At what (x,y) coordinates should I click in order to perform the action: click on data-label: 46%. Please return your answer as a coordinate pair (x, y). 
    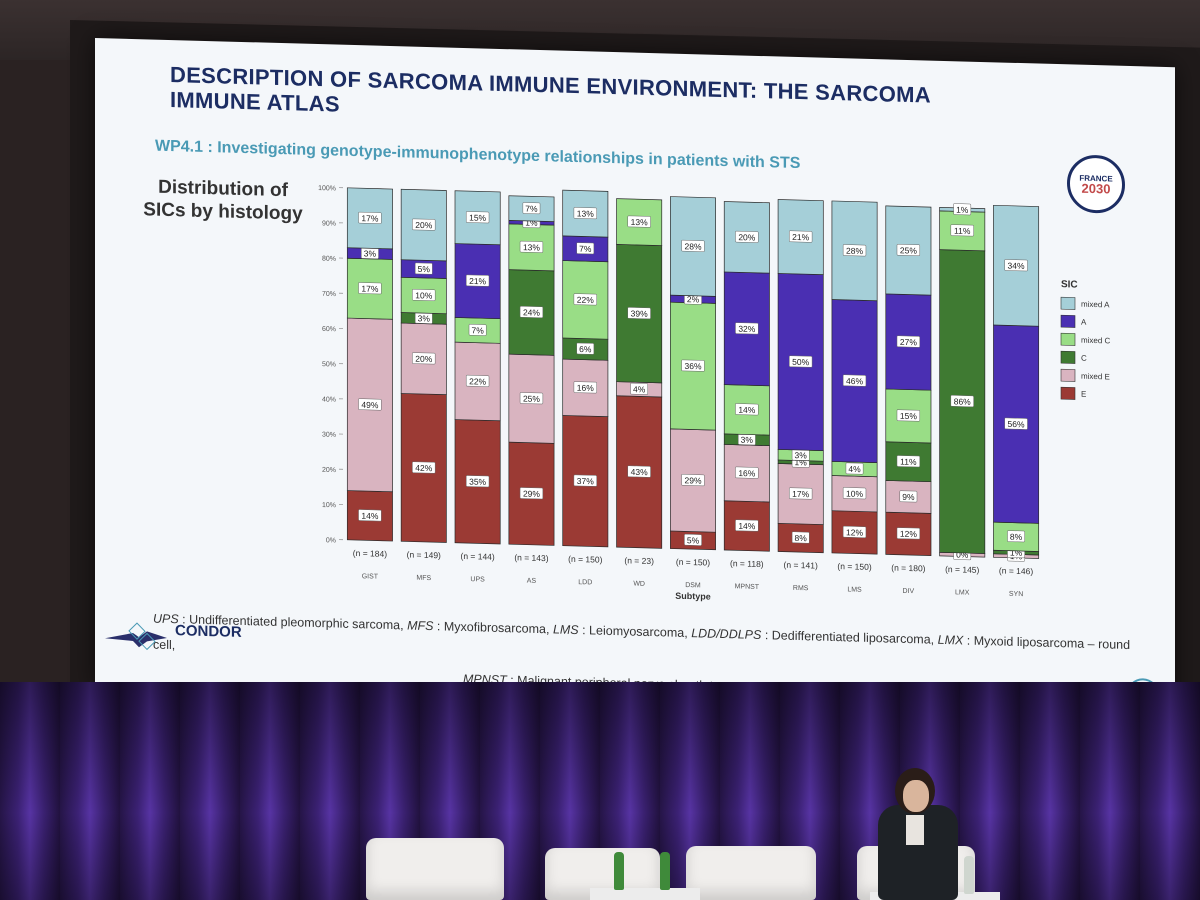
    Looking at the image, I should click on (854, 381).